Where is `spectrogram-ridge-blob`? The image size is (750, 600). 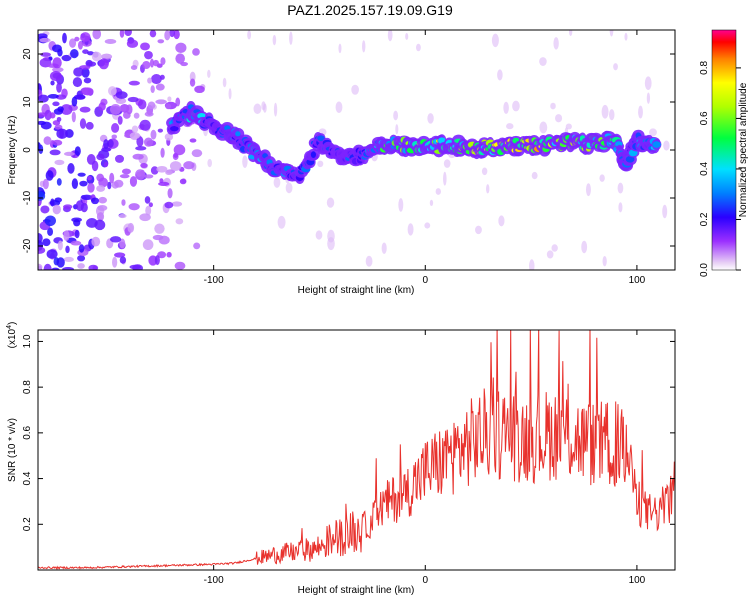 spectrogram-ridge-blob is located at coordinates (313, 155).